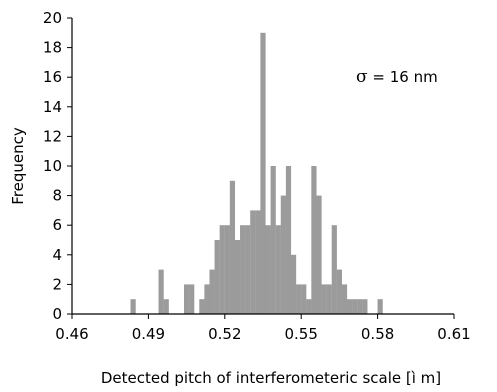  I want to click on x-tick-label: 0.55, so click(300, 334).